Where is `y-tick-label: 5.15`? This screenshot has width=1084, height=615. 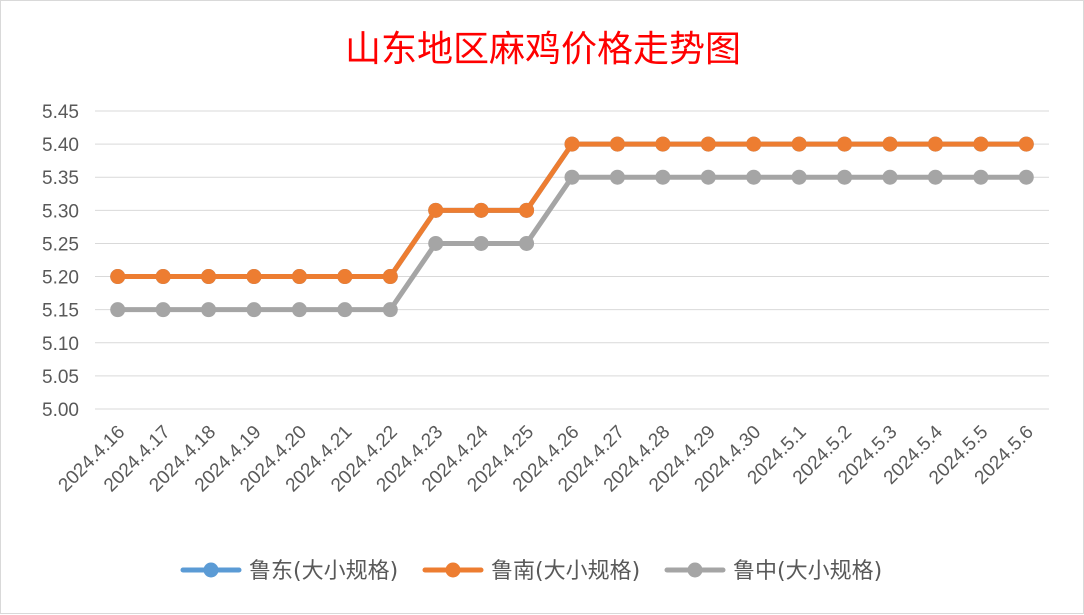 y-tick-label: 5.15 is located at coordinates (60, 311).